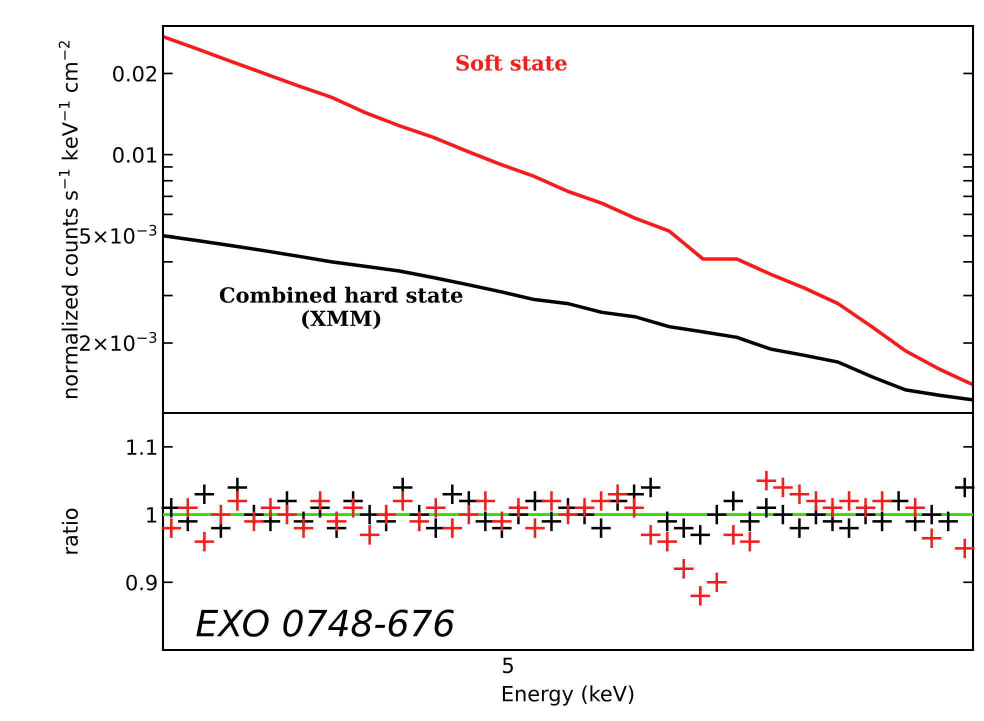  I want to click on y-tick-label: 2×10$^{−3}$, so click(118, 342).